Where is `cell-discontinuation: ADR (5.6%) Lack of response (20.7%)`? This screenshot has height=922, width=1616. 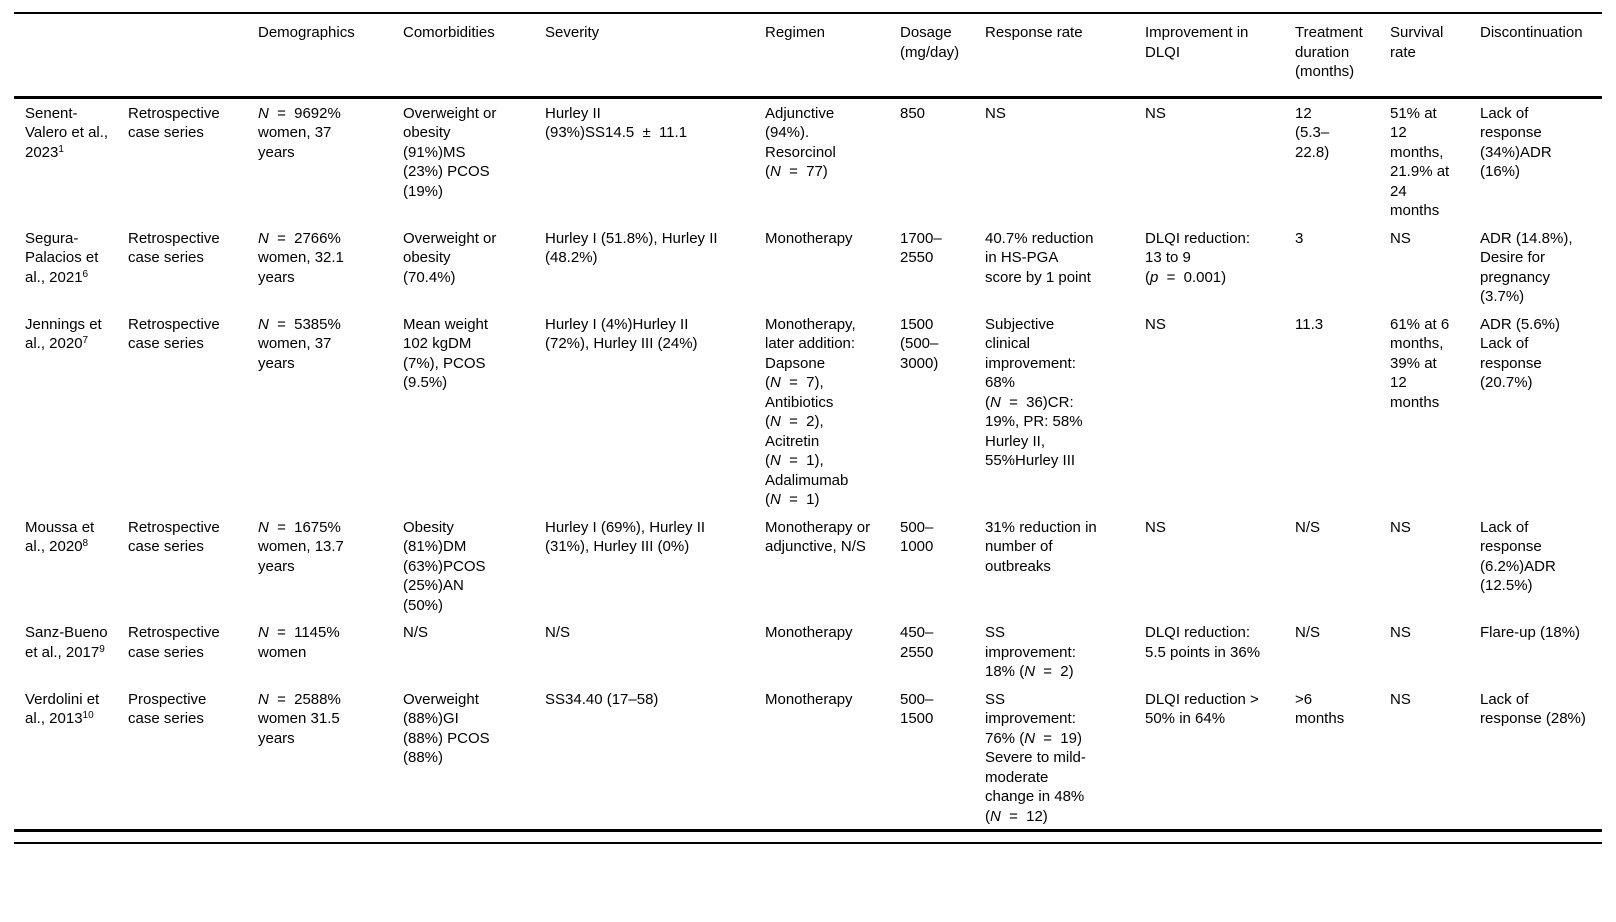 cell-discontinuation: ADR (5.6%) Lack of response (20.7%) is located at coordinates (1520, 353).